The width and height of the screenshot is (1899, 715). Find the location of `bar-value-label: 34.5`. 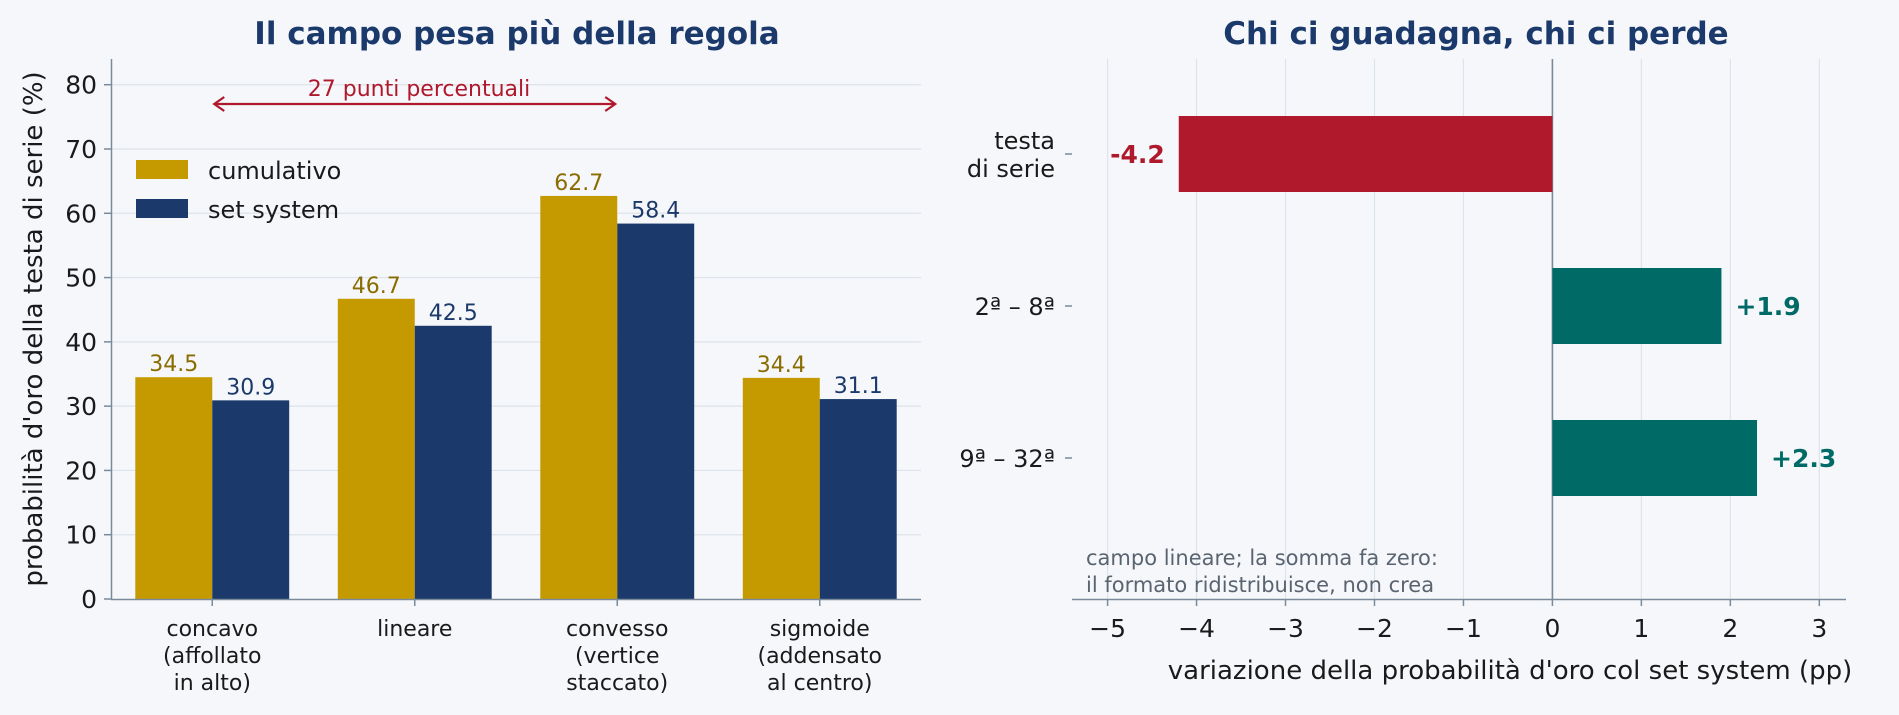

bar-value-label: 34.5 is located at coordinates (173, 364).